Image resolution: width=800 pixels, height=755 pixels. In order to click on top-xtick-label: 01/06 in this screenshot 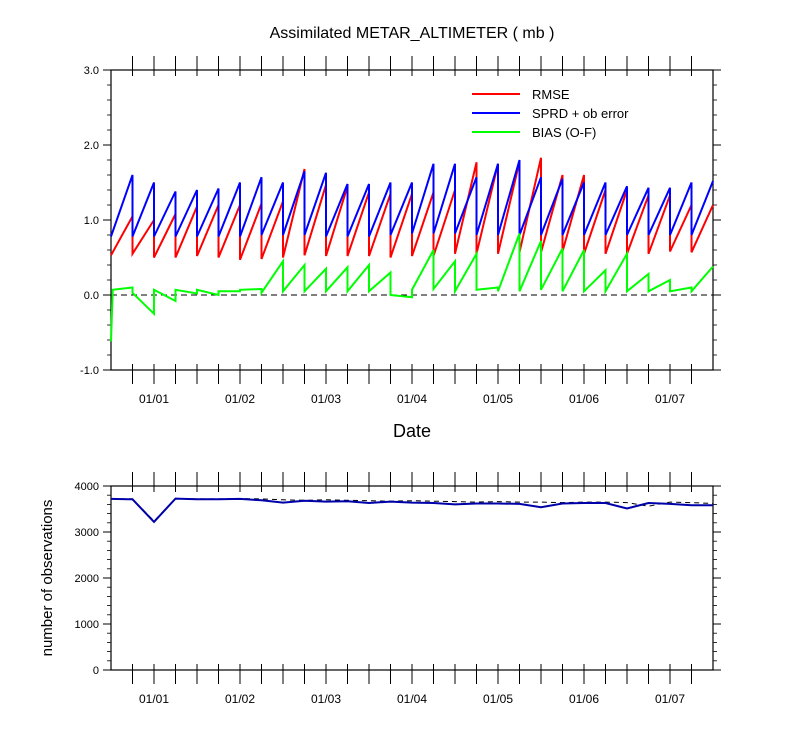, I will do `click(584, 399)`.